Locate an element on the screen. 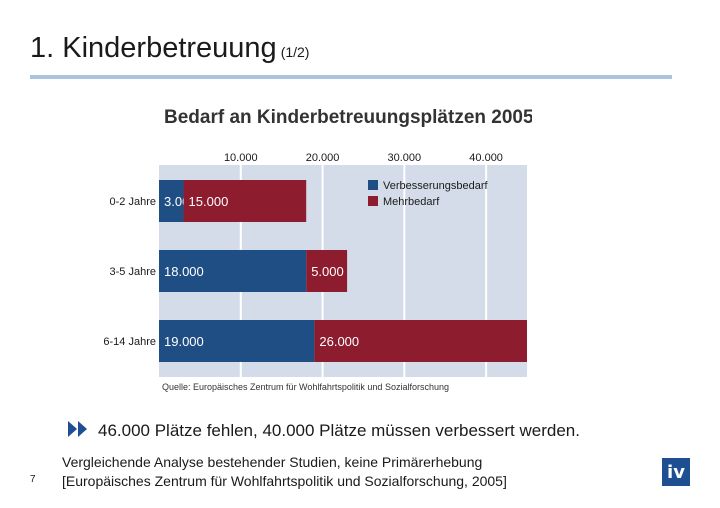 This screenshot has width=720, height=508. page-number: 7 is located at coordinates (33, 479).